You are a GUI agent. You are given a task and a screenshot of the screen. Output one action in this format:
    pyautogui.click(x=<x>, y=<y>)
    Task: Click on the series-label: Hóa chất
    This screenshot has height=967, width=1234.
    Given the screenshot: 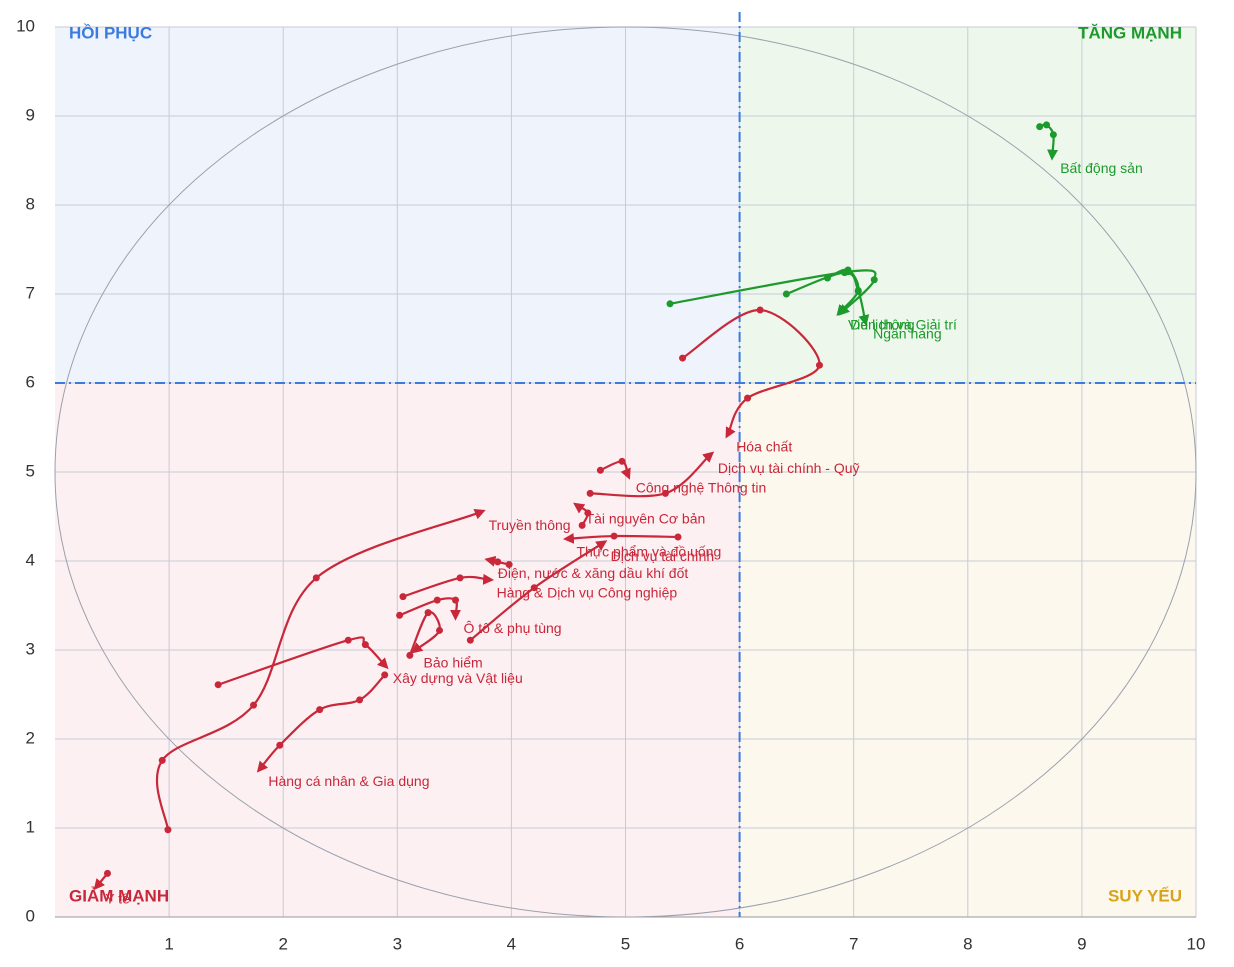 What is the action you would take?
    pyautogui.click(x=764, y=446)
    